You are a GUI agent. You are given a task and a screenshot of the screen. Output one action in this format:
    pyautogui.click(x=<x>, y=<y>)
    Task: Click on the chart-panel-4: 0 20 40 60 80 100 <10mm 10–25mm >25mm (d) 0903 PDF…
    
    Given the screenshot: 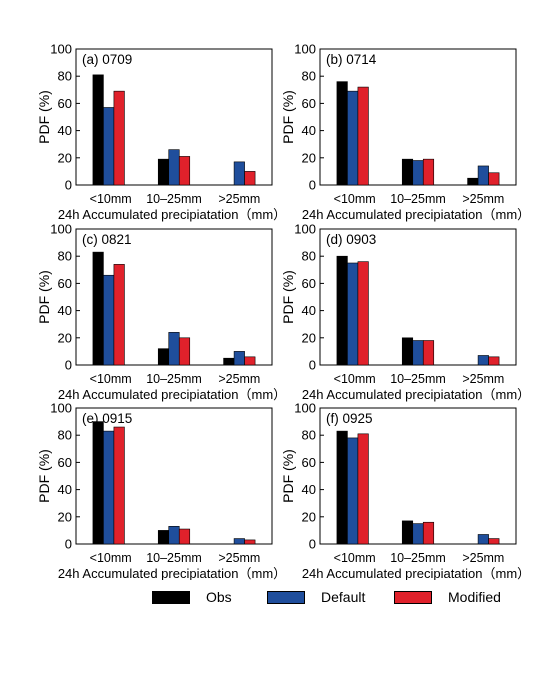 What is the action you would take?
    pyautogui.click(x=405, y=312)
    